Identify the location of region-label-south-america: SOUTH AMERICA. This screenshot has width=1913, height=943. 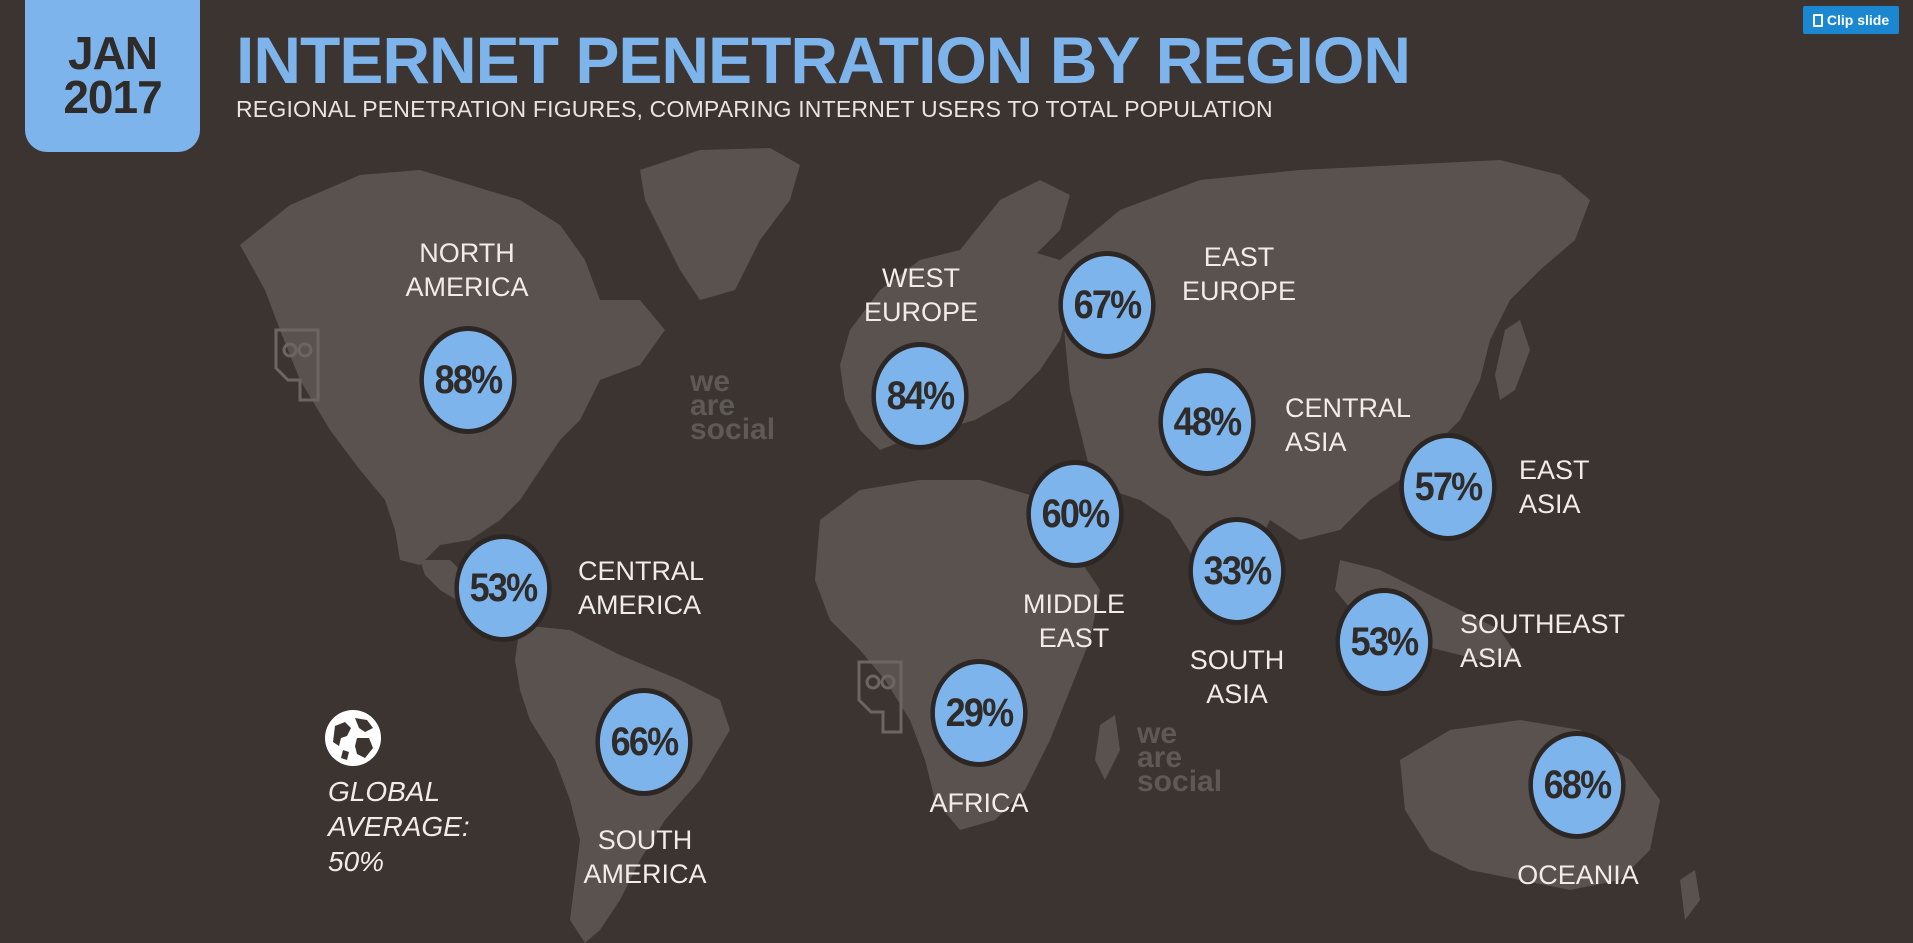
(645, 857).